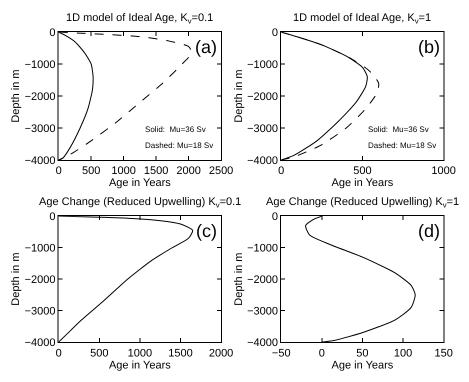  What do you see at coordinates (140, 19) in the screenshot?
I see `chart-title: 1D model of Ideal Age, K$_{v}$=0.1` at bounding box center [140, 19].